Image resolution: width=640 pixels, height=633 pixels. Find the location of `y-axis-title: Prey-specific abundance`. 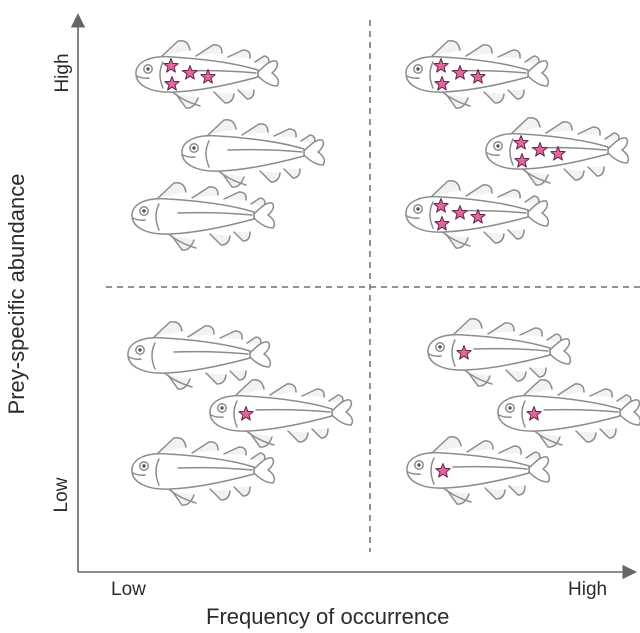

y-axis-title: Prey-specific abundance is located at coordinates (16, 294).